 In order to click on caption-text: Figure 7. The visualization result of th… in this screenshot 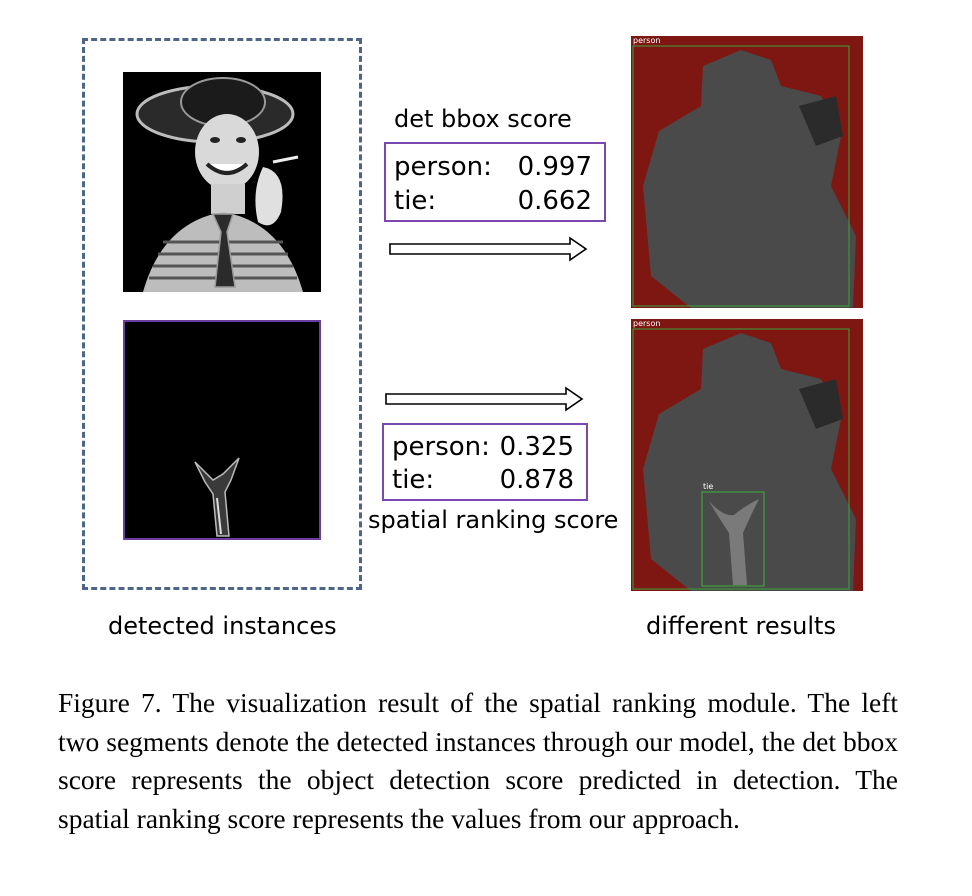, I will do `click(478, 760)`.